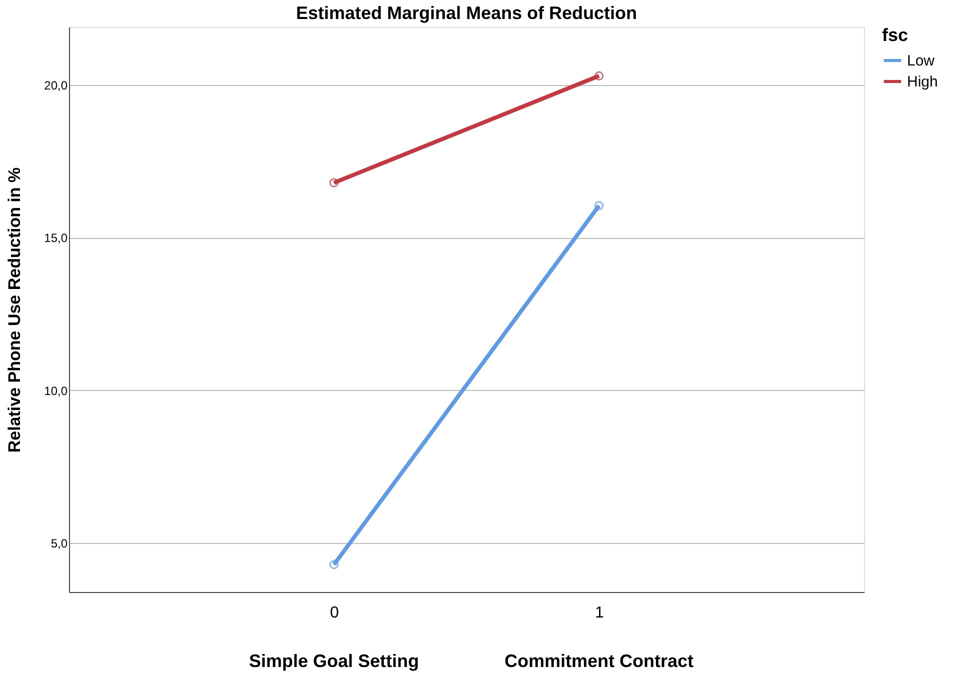  What do you see at coordinates (599, 613) in the screenshot?
I see `x-tick-label: 1` at bounding box center [599, 613].